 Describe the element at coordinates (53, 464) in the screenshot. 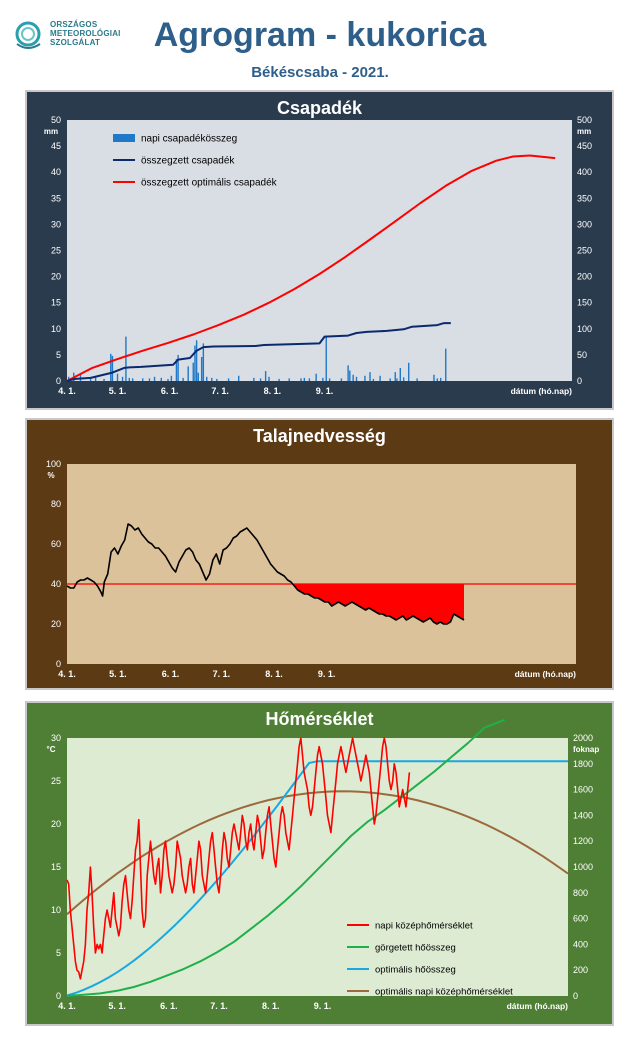

I see `y-tick-label: 100` at that location.